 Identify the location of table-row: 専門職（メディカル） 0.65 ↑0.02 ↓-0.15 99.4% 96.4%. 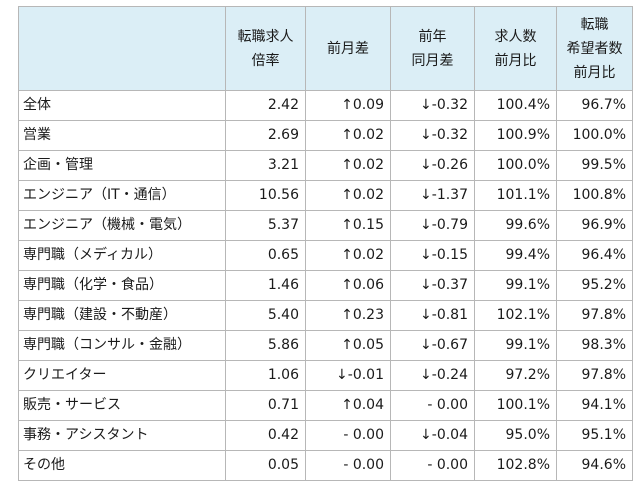
(325, 255).